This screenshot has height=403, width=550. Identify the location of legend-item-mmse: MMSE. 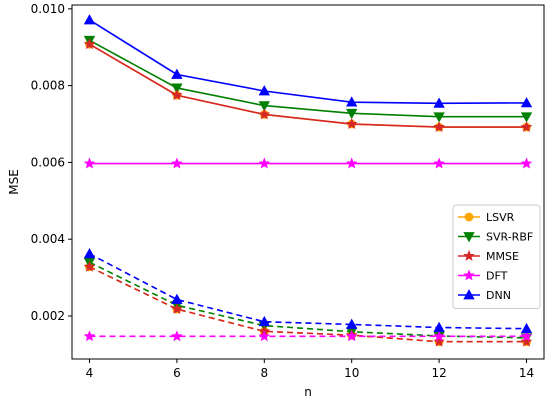
(488, 256).